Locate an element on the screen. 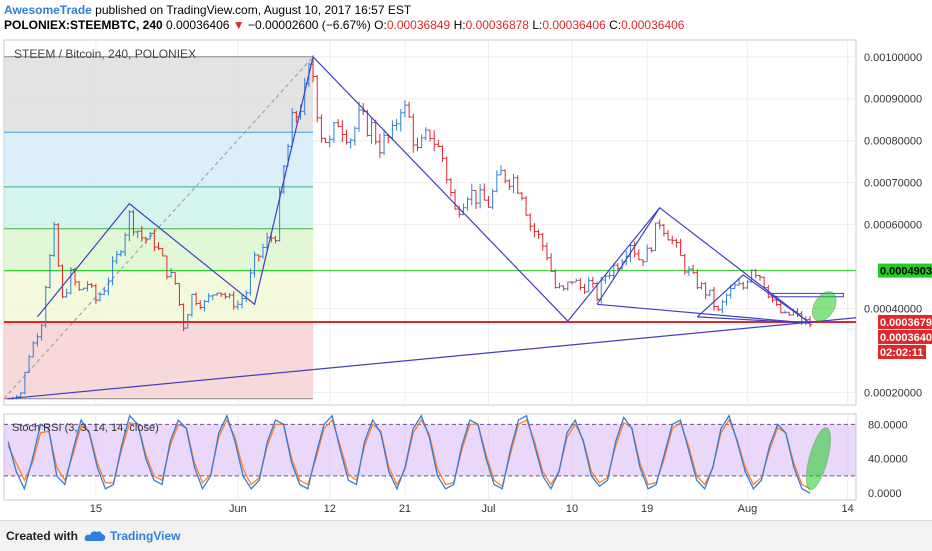 Image resolution: width=932 pixels, height=551 pixels. close-label: C: is located at coordinates (615, 25).